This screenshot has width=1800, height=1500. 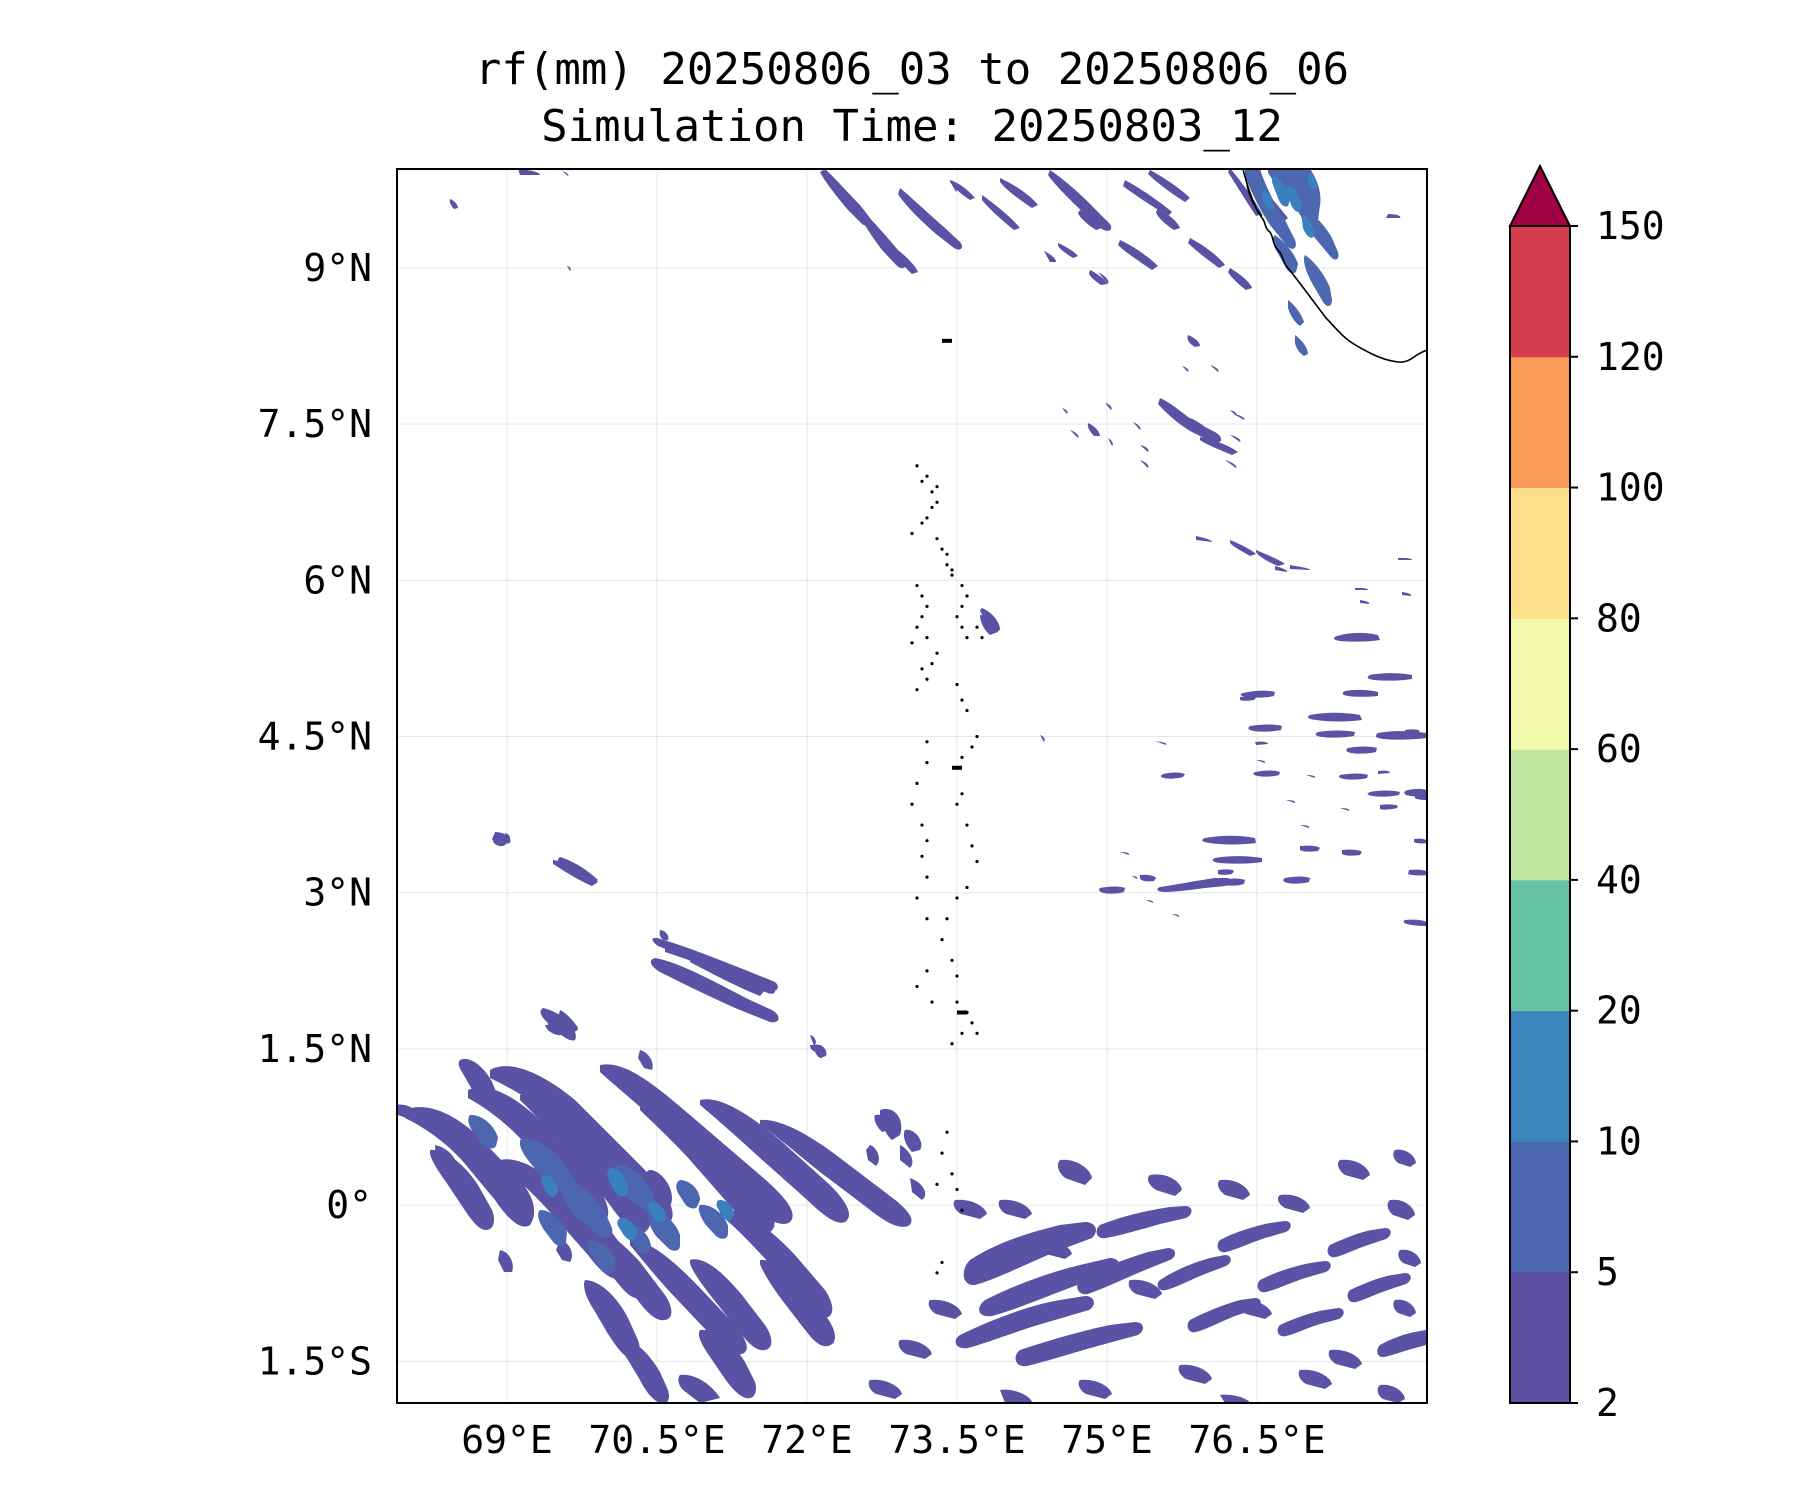 I want to click on maldives-islands, so click(x=947, y=806).